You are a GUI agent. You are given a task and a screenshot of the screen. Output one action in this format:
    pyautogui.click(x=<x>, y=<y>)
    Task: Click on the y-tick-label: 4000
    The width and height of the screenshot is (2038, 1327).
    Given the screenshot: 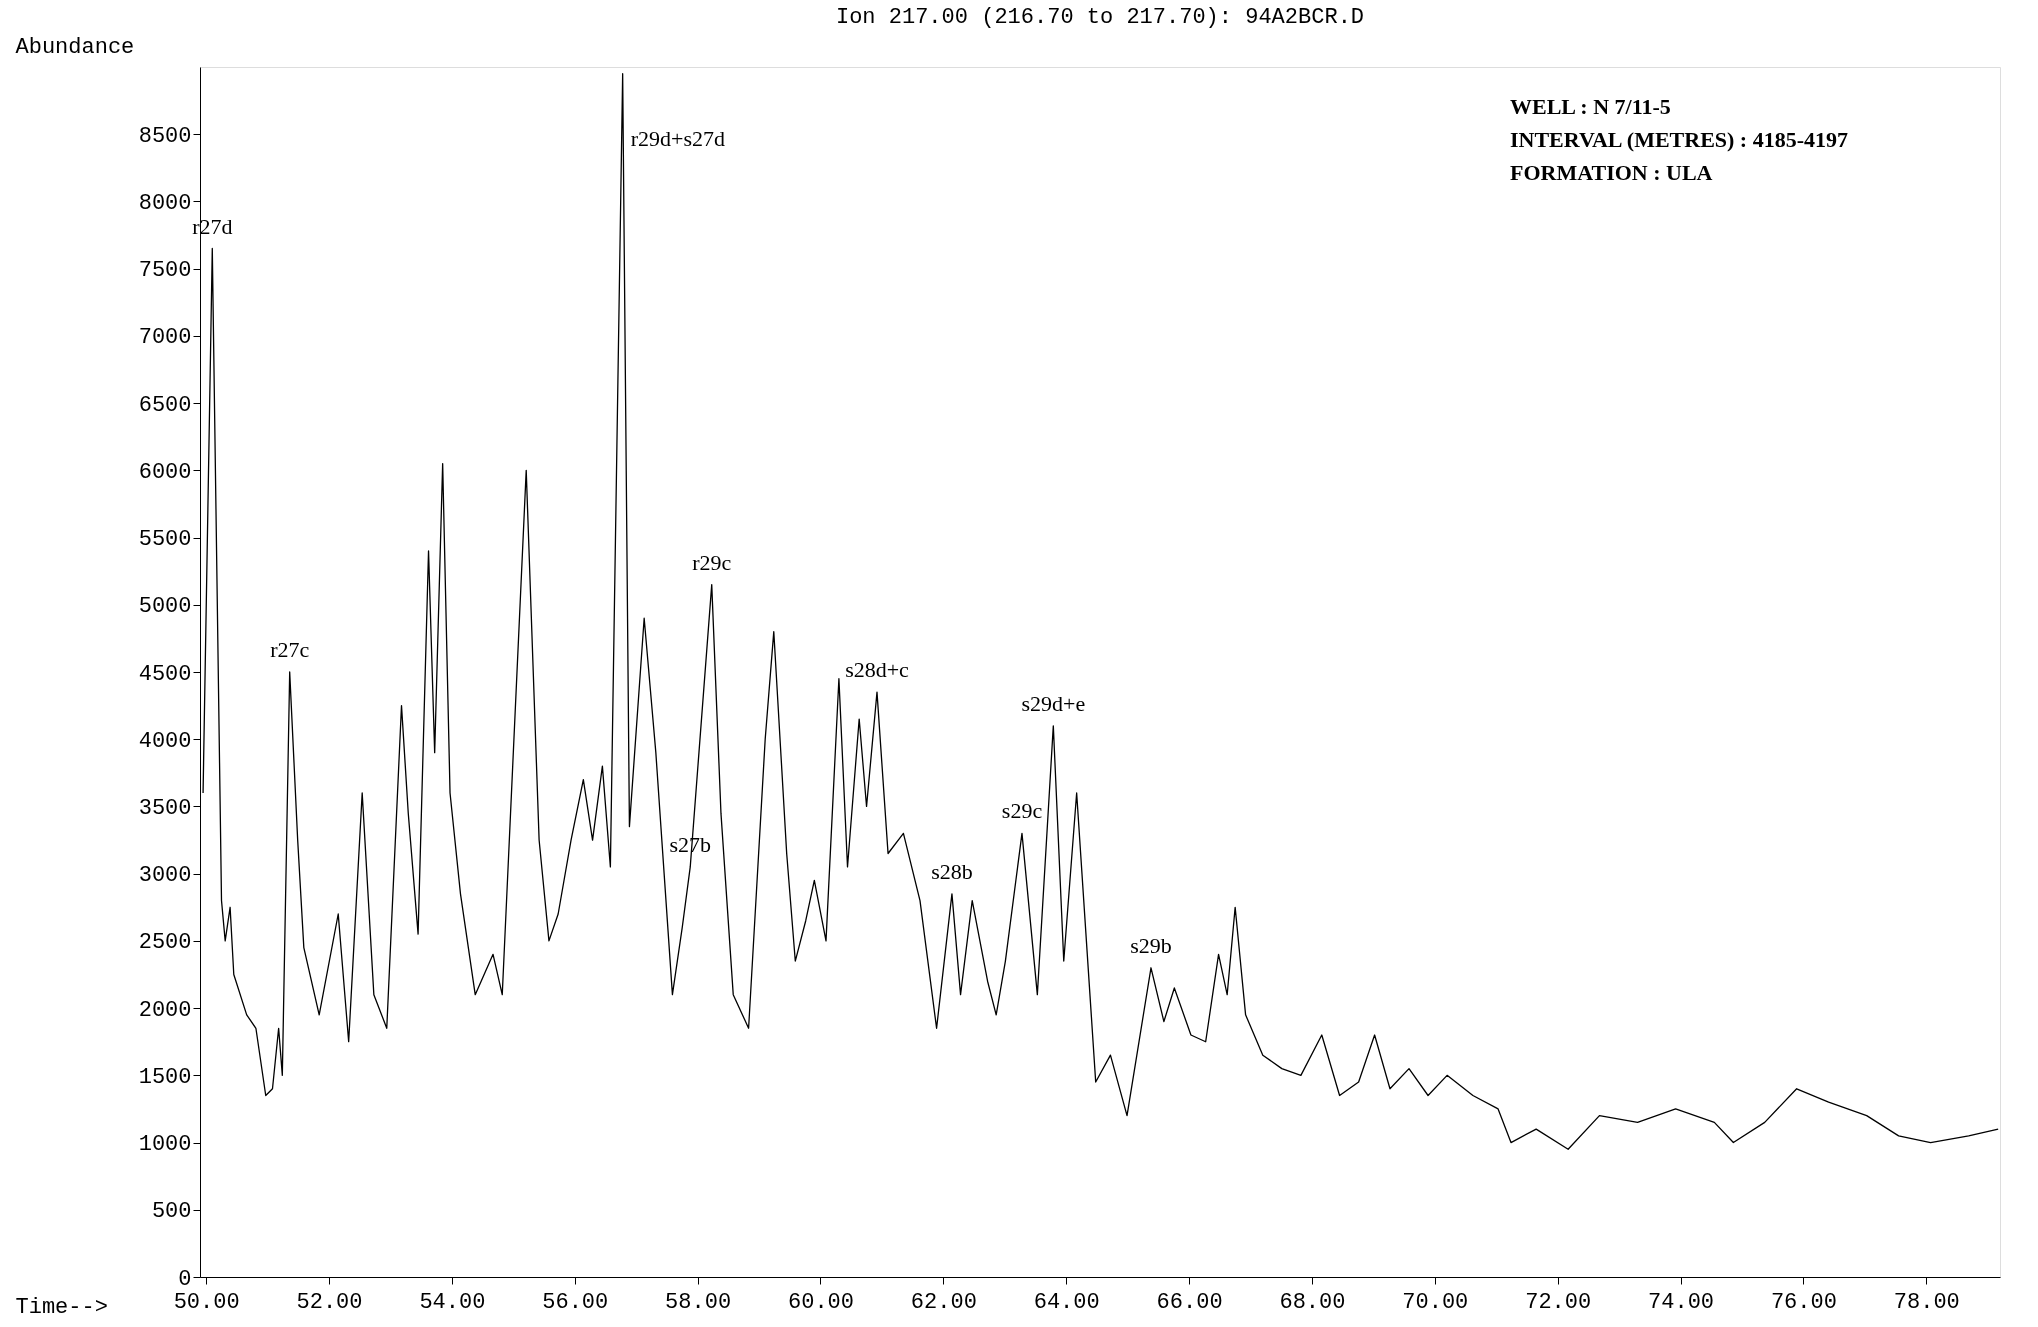 What is the action you would take?
    pyautogui.click(x=165, y=741)
    